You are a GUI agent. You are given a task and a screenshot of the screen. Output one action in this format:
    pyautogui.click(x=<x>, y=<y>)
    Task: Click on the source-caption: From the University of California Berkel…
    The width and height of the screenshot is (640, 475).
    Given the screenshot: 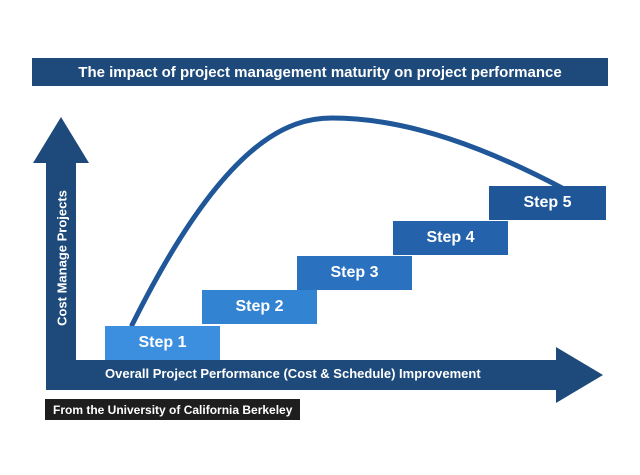 What is the action you would take?
    pyautogui.click(x=173, y=409)
    